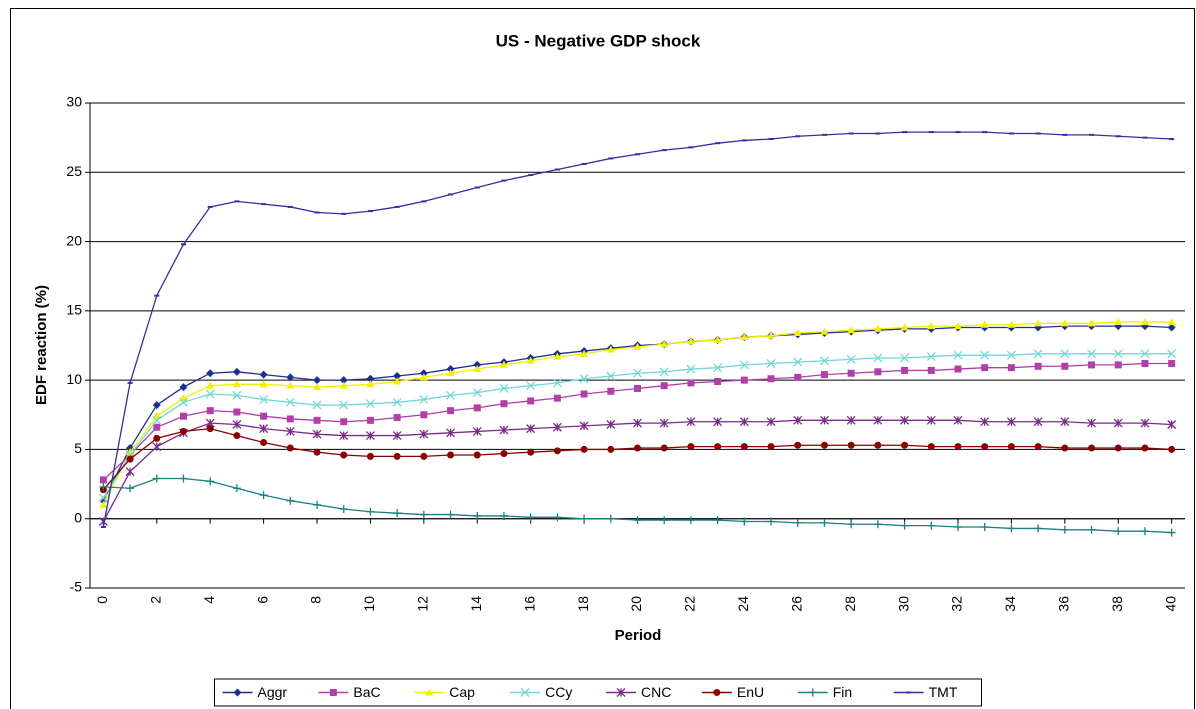 The height and width of the screenshot is (709, 1196). I want to click on x-tick-label: 26, so click(796, 604).